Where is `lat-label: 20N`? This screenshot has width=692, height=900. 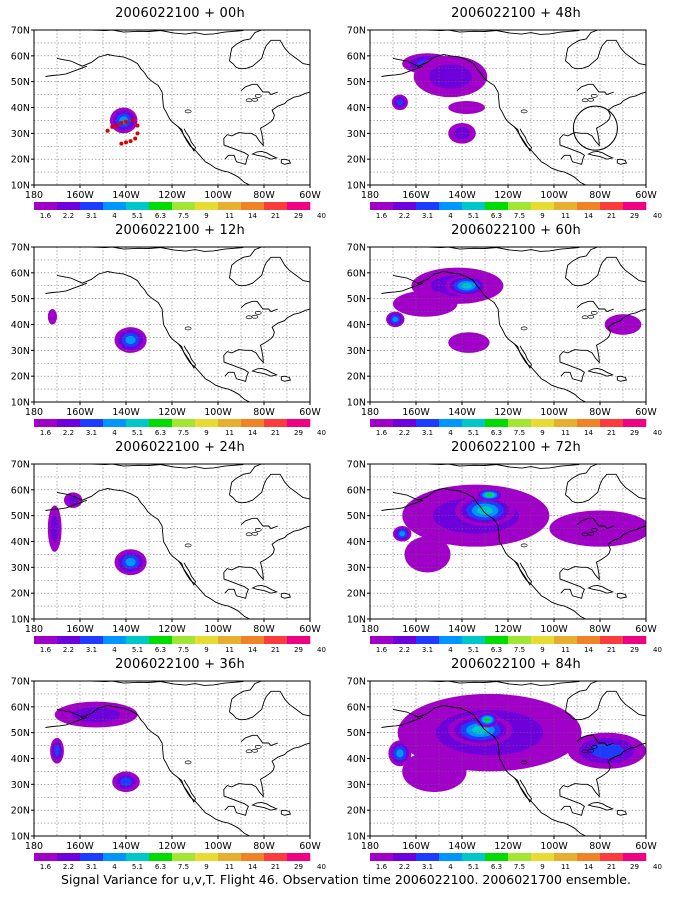
lat-label: 20N is located at coordinates (356, 811).